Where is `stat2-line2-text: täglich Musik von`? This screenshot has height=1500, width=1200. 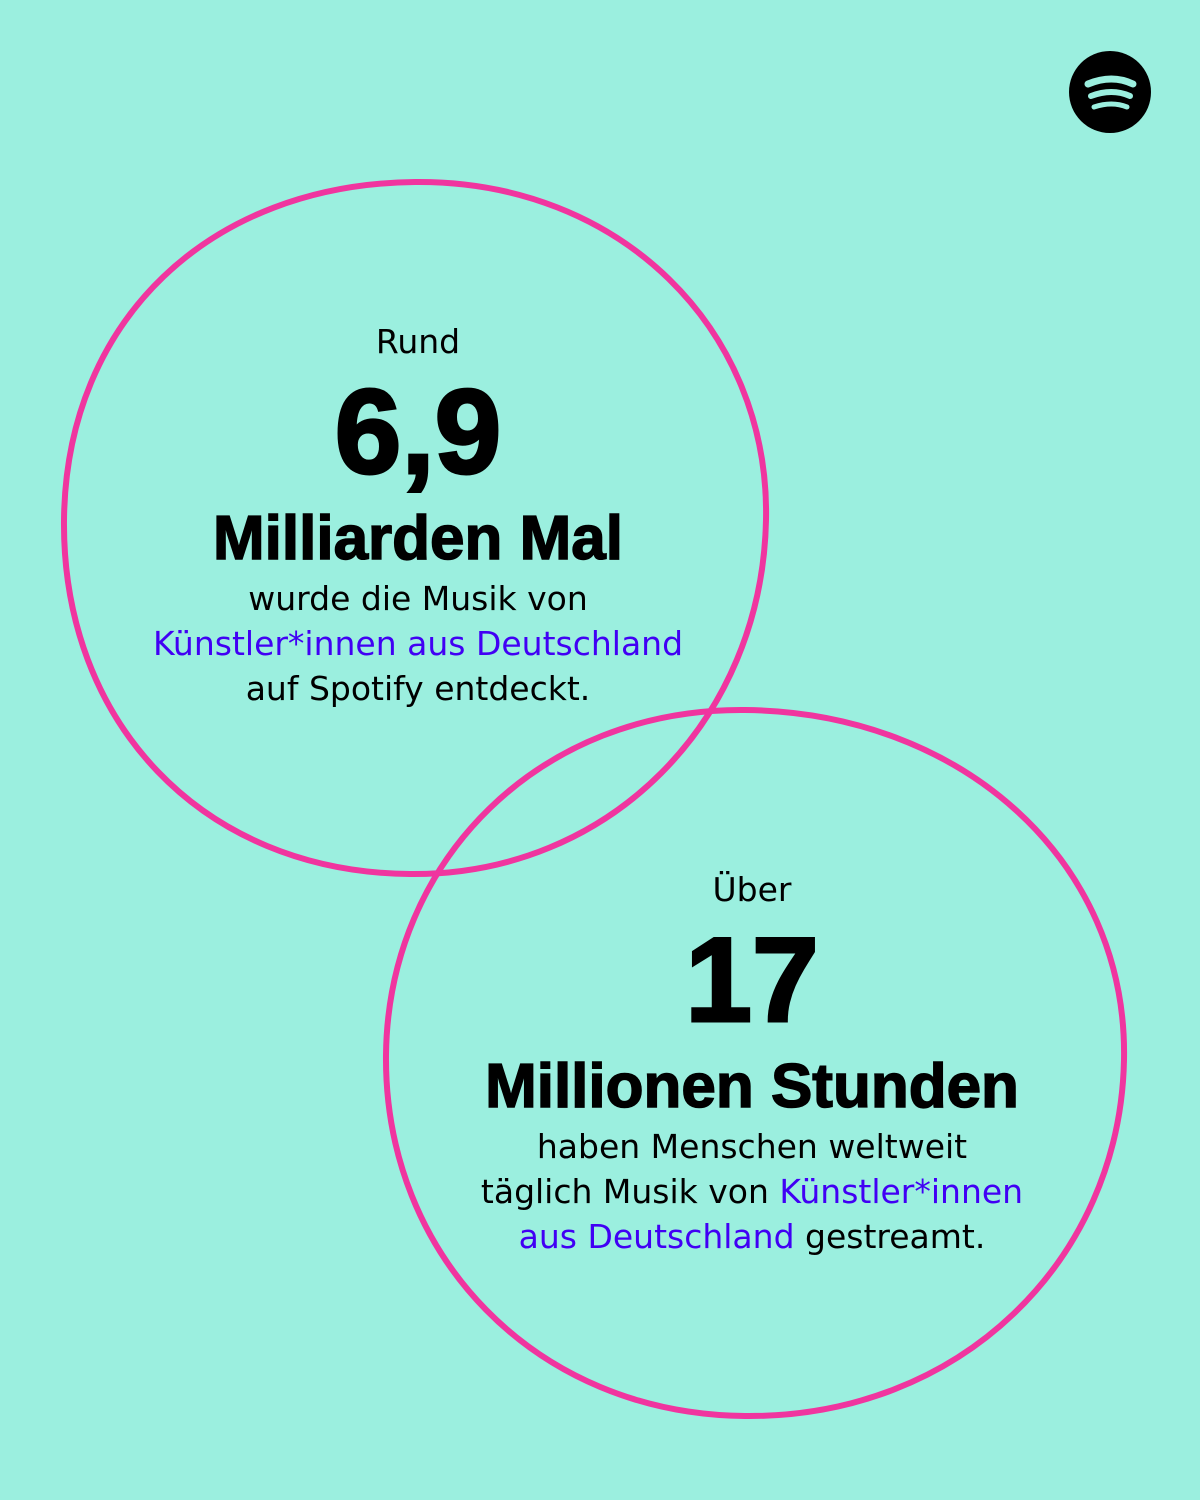
stat2-line2-text: täglich Musik von is located at coordinates (630, 1191).